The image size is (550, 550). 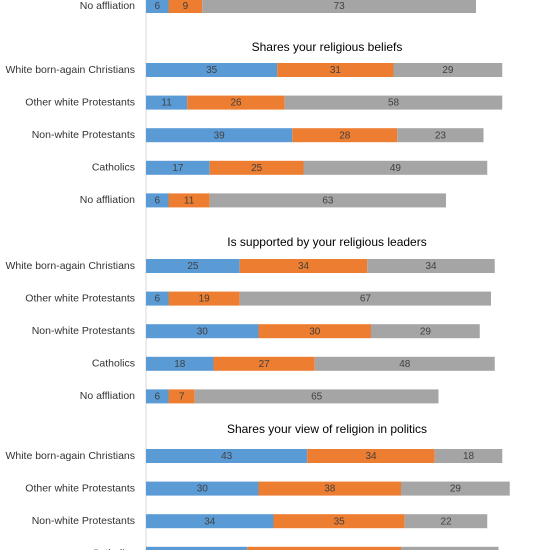 I want to click on data-label: 63, so click(x=328, y=201).